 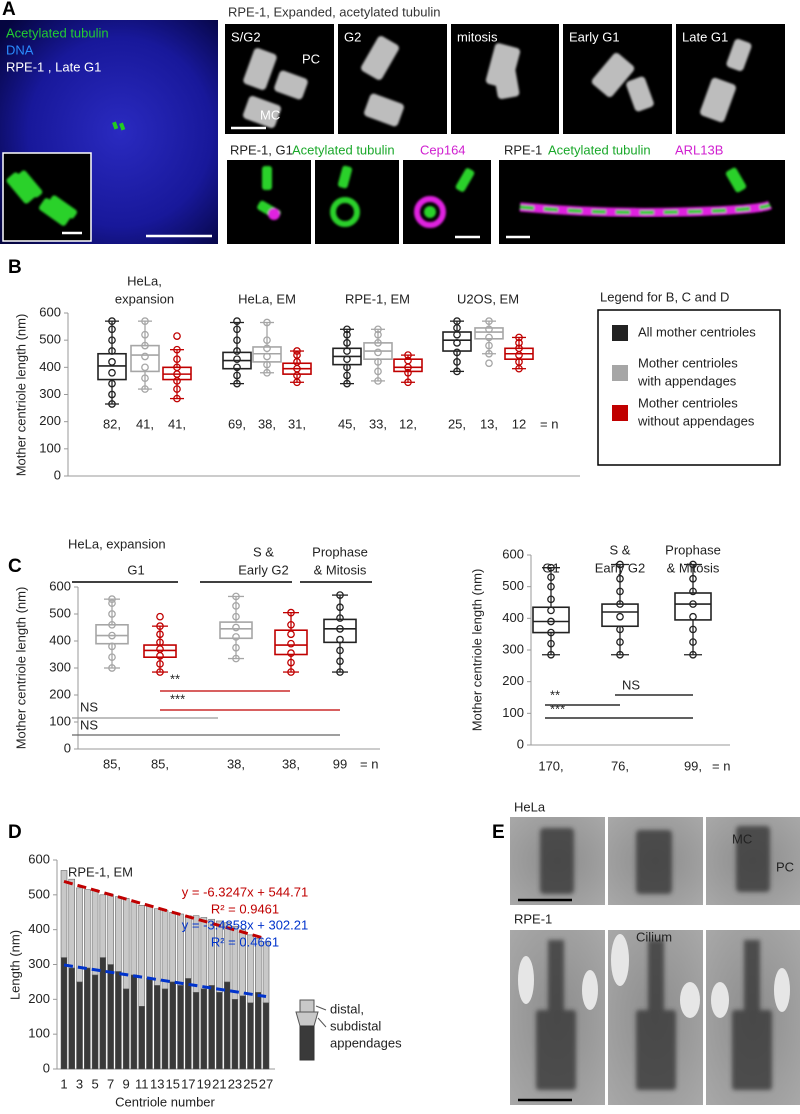 What do you see at coordinates (688, 362) in the screenshot?
I see `legend-label: Mother centrioles` at bounding box center [688, 362].